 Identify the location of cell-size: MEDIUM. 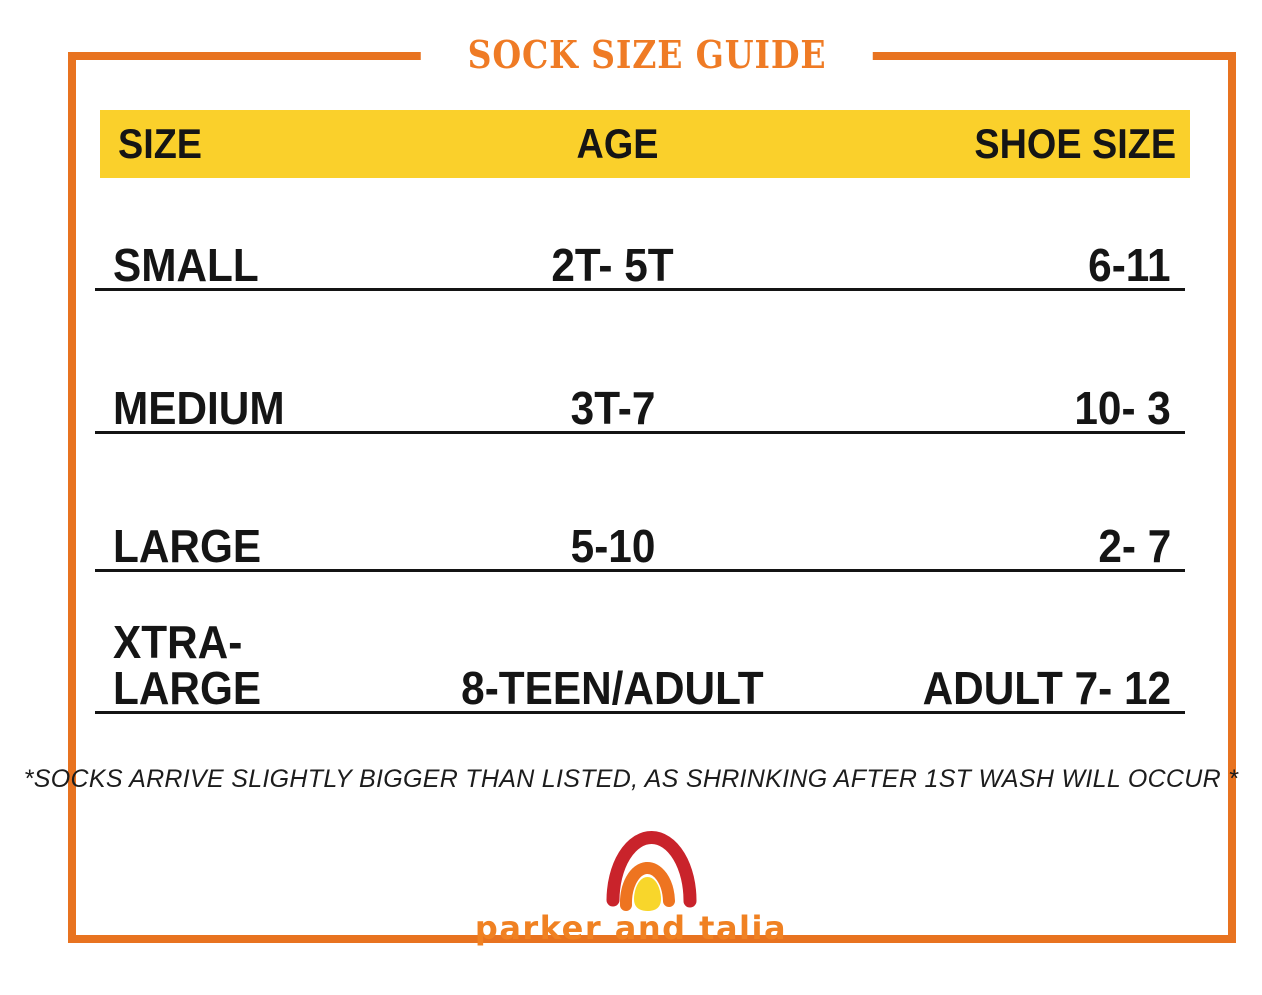
(199, 408).